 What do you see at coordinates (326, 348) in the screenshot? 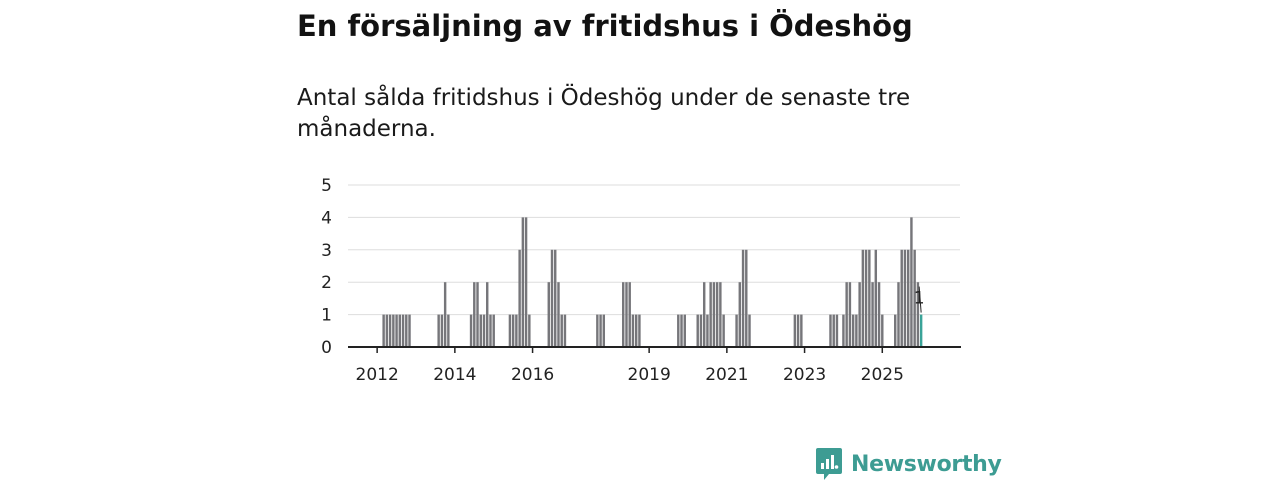
I see `y-tick-label-0: 0` at bounding box center [326, 348].